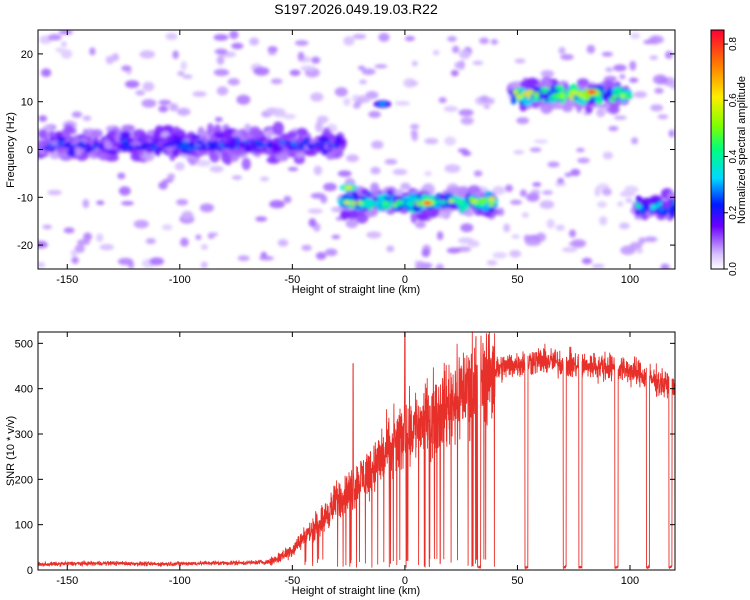  What do you see at coordinates (11, 150) in the screenshot?
I see `spectrogram-ylabel: Frequency (Hz)` at bounding box center [11, 150].